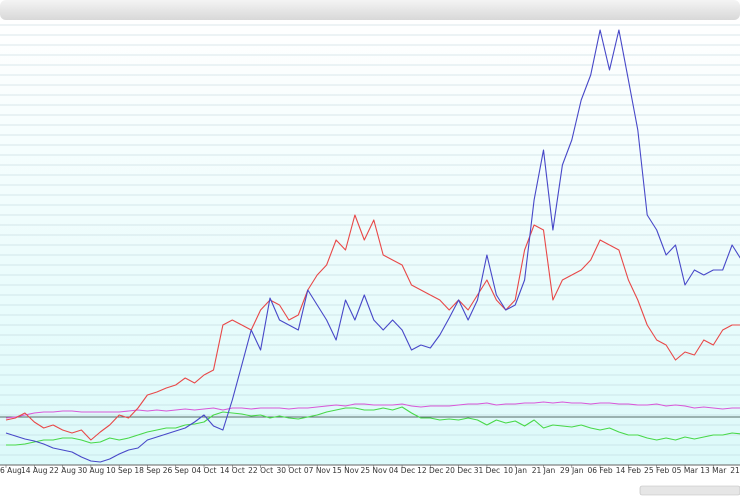 The width and height of the screenshot is (740, 500). What do you see at coordinates (91, 470) in the screenshot?
I see `x-tick-label: 30 Aug` at bounding box center [91, 470].